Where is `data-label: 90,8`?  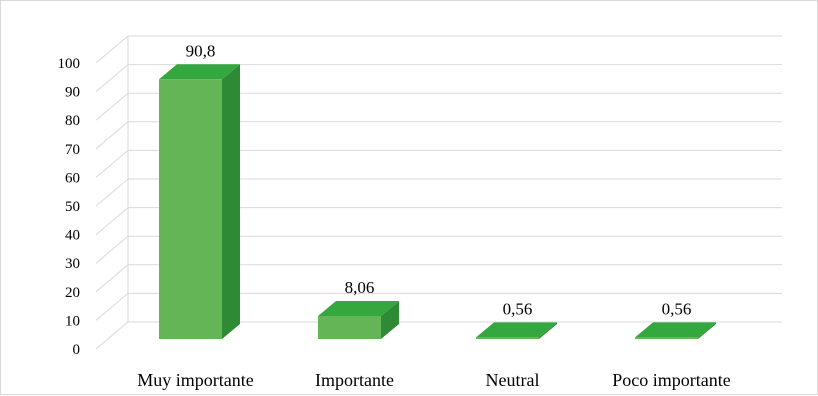
data-label: 90,8 is located at coordinates (201, 50).